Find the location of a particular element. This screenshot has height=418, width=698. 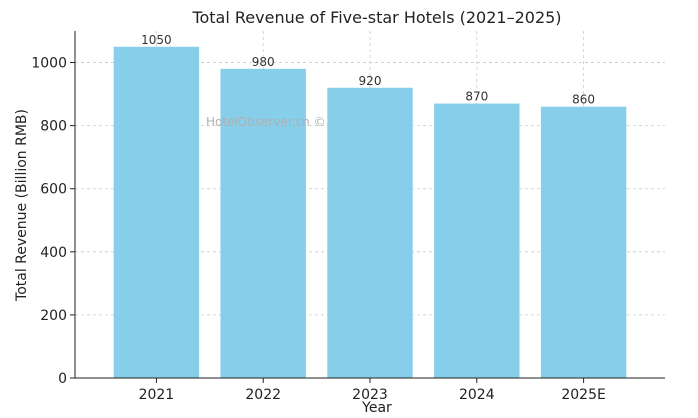

y-tick-label: 200 is located at coordinates (53, 316).